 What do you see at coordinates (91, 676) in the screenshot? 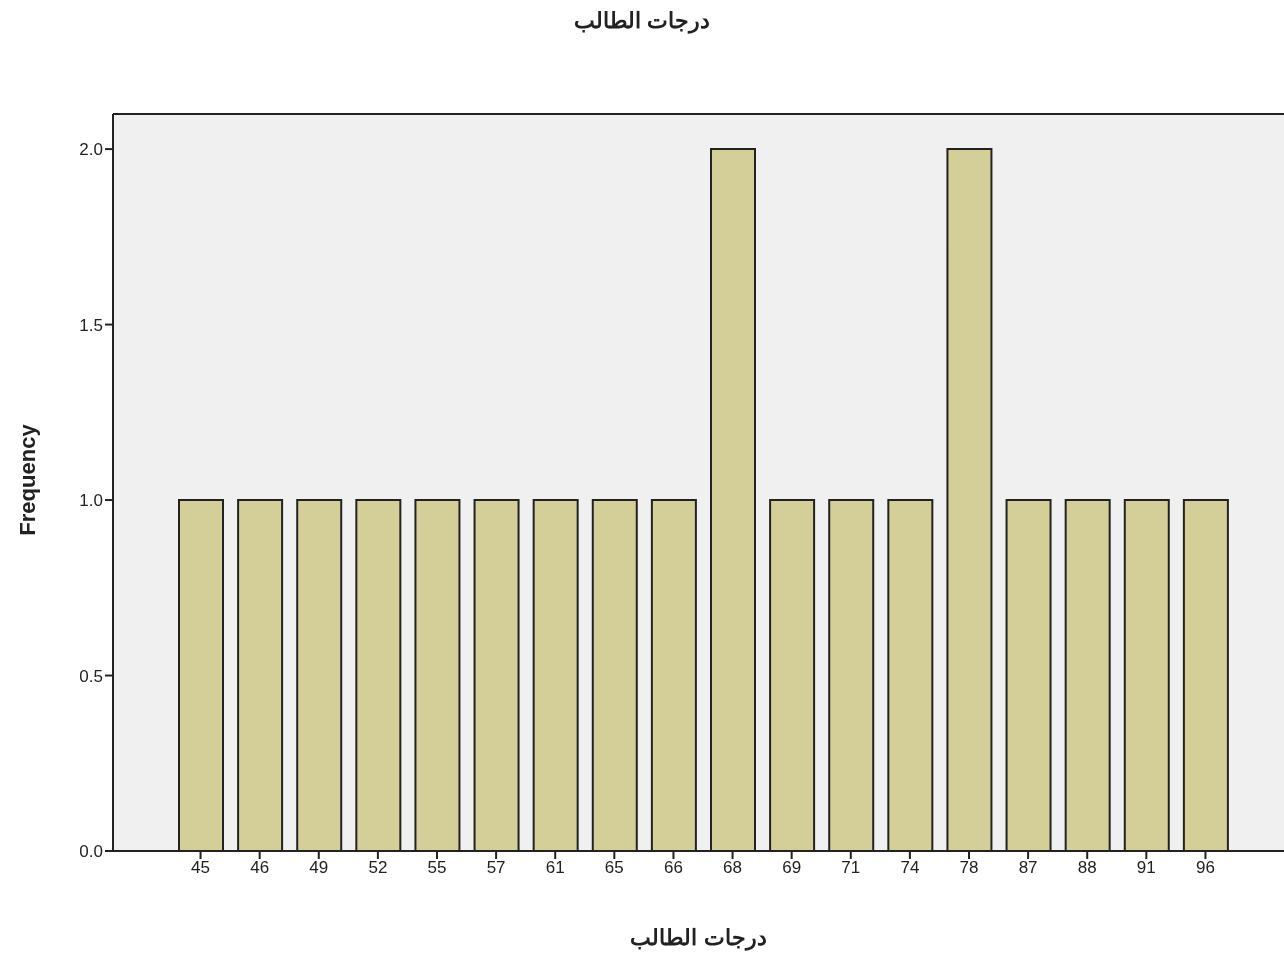
I see `y-tick-label: 0.5` at bounding box center [91, 676].